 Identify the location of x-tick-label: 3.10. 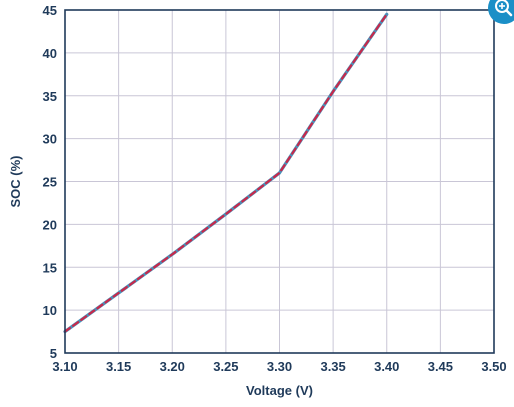
(64, 366).